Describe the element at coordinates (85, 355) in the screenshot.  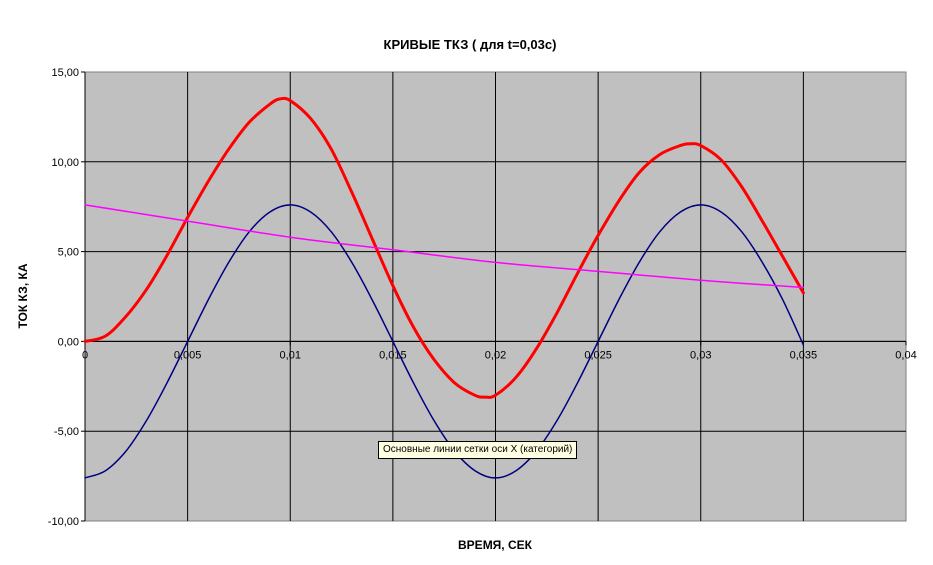
I see `x-tick-label: 0` at that location.